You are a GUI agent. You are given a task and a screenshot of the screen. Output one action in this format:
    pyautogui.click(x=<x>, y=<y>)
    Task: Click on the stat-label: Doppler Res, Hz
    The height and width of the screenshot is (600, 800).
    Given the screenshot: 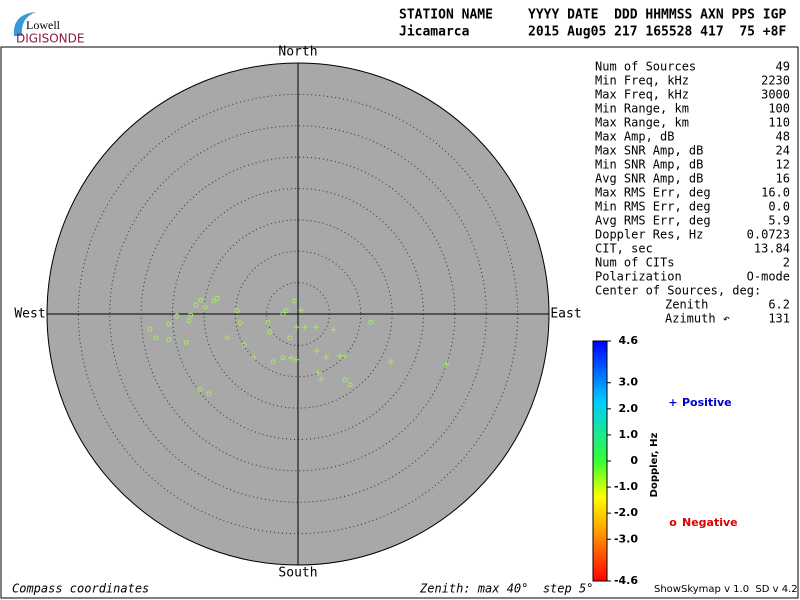 What is the action you would take?
    pyautogui.click(x=649, y=235)
    